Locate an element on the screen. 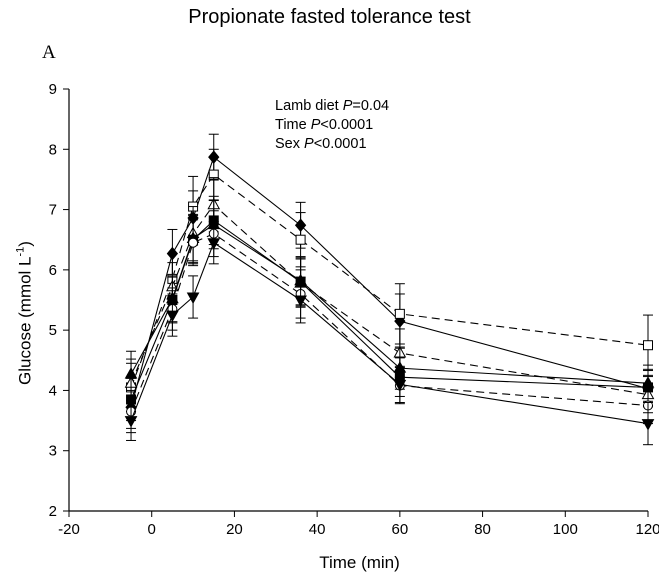 The height and width of the screenshot is (580, 659). chart-title: Propionate fasted tolerance test is located at coordinates (329, 17).